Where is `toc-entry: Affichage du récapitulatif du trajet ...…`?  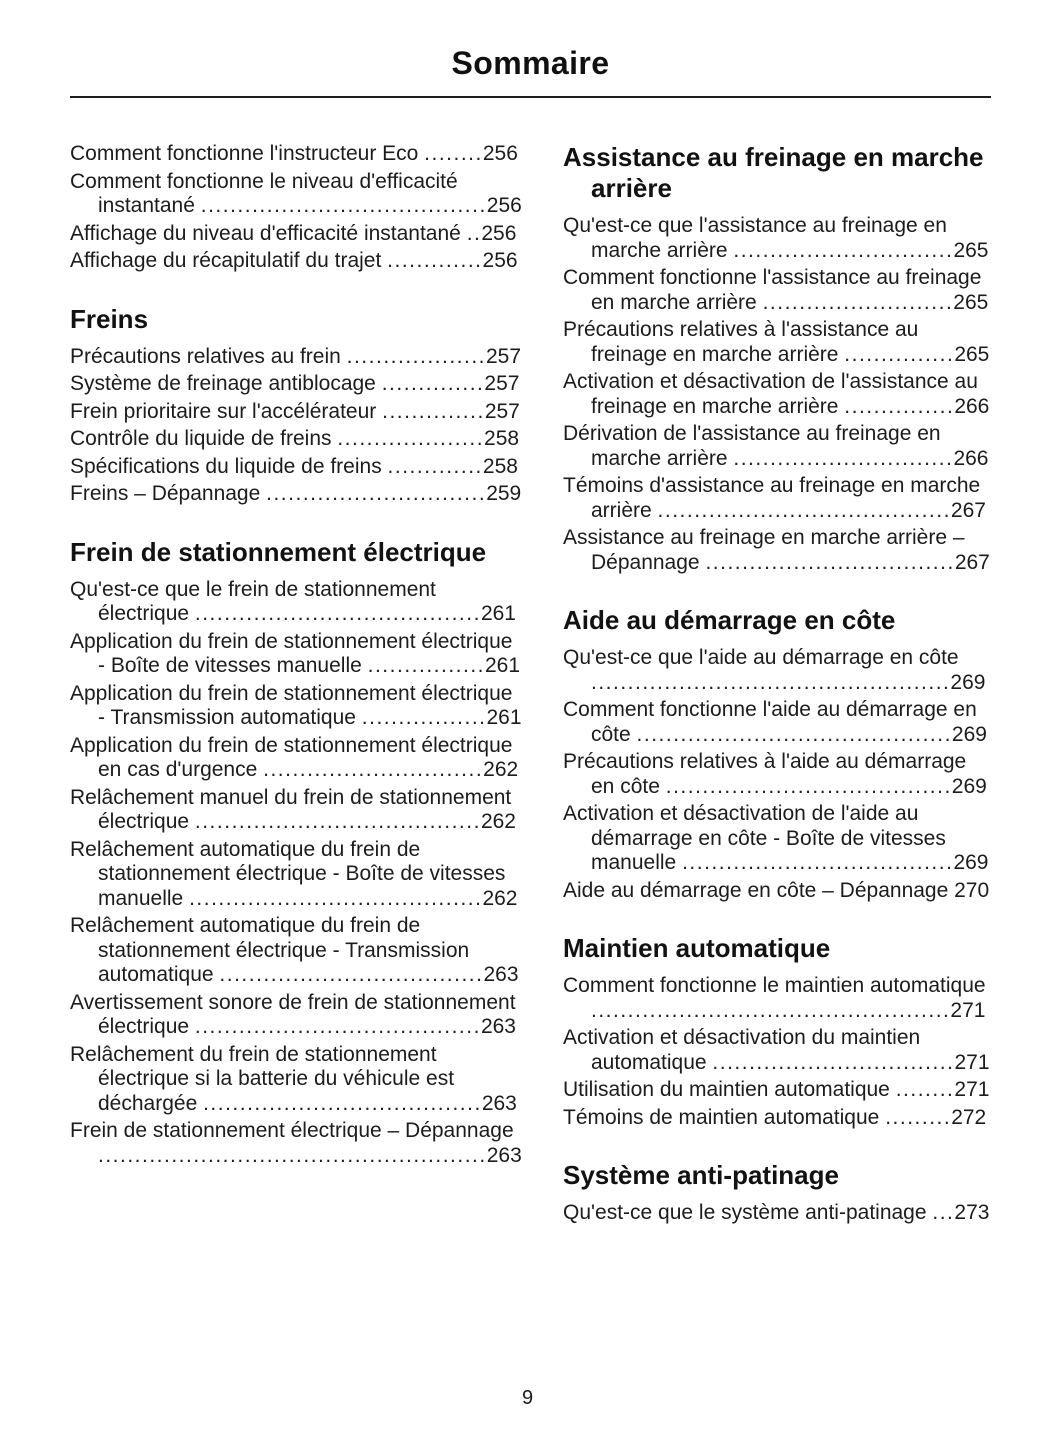 toc-entry: Affichage du récapitulatif du trajet ...… is located at coordinates (296, 261).